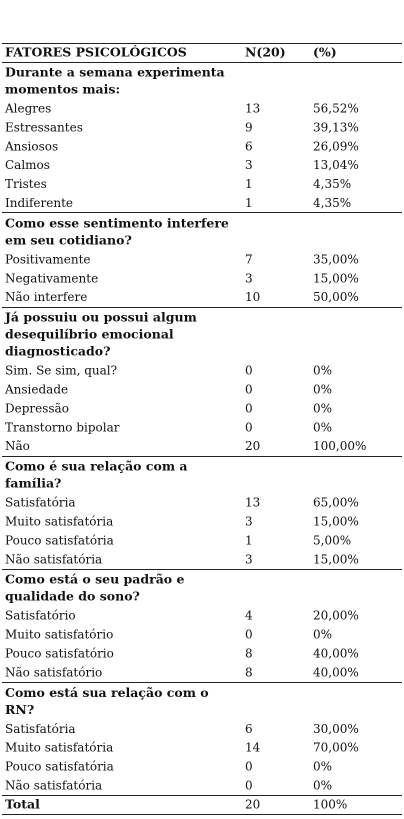 The image size is (404, 819). Describe the element at coordinates (249, 616) in the screenshot. I see `row-n: 4` at that location.